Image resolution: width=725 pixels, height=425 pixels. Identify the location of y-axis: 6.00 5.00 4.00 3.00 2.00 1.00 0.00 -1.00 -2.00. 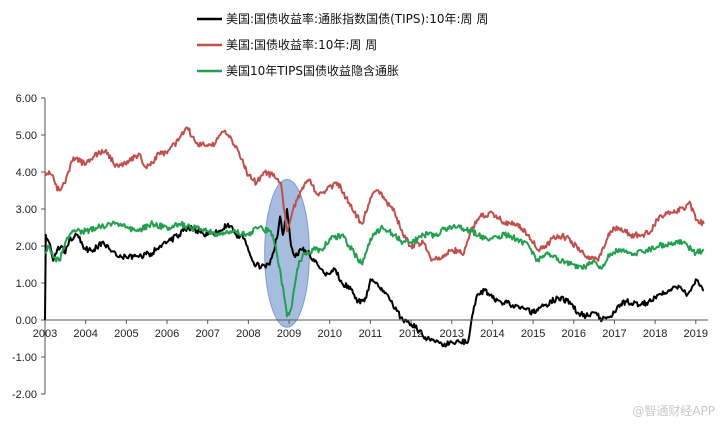
(29, 247).